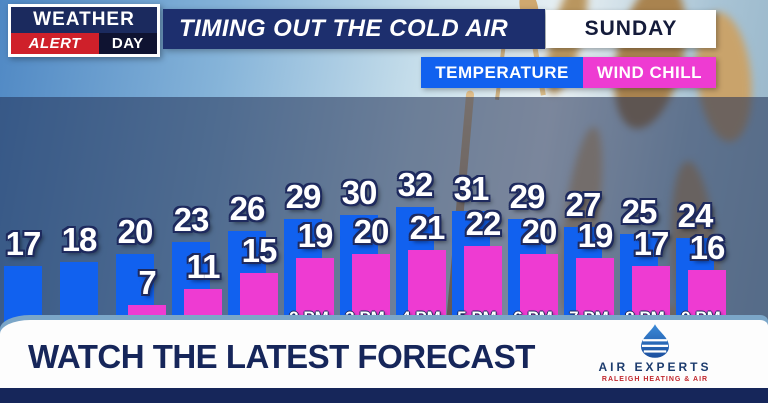 This screenshot has height=403, width=768. I want to click on temp-value: 31, so click(471, 188).